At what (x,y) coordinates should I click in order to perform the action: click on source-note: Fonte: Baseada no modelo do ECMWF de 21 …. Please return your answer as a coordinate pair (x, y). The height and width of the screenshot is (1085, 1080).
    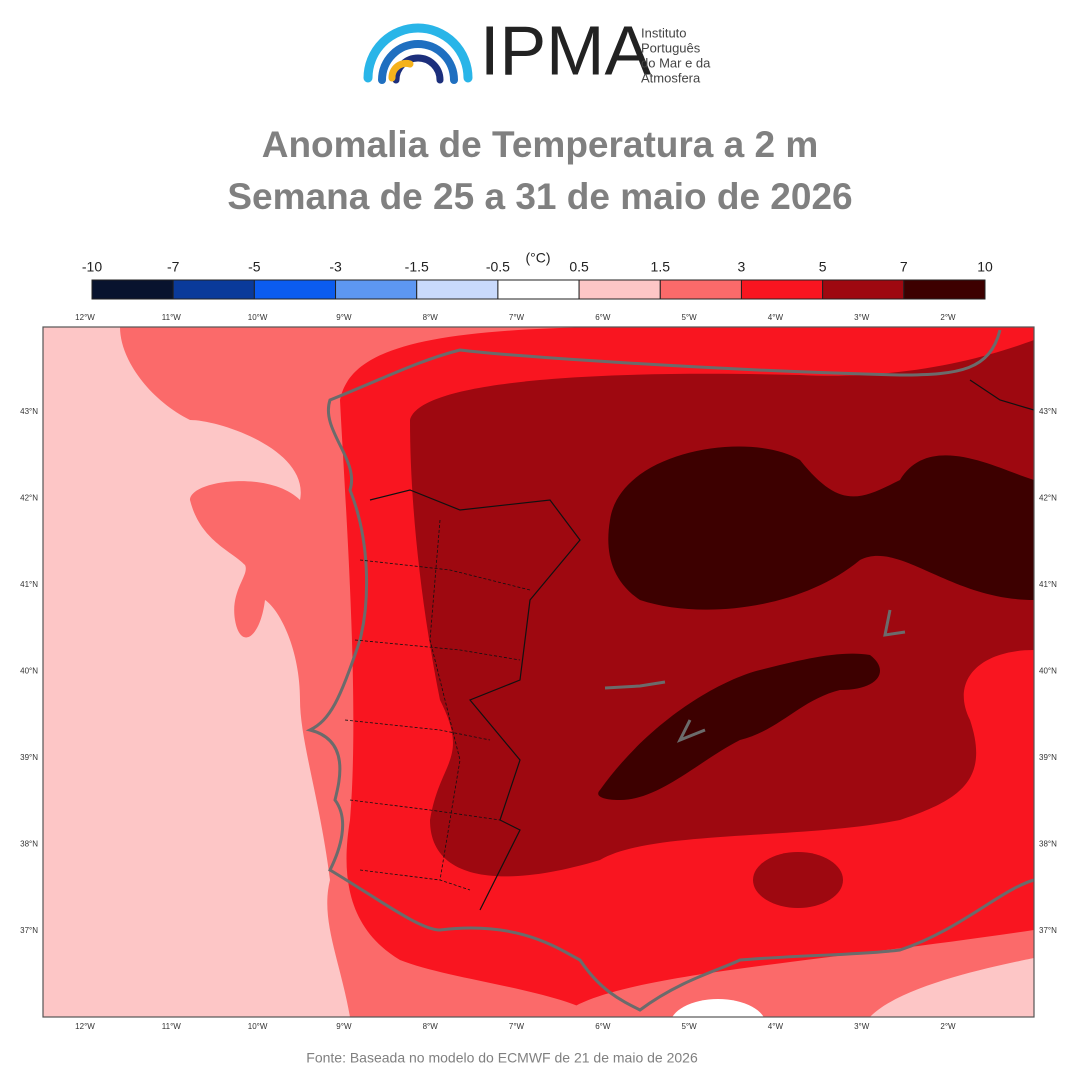
    Looking at the image, I should click on (502, 1058).